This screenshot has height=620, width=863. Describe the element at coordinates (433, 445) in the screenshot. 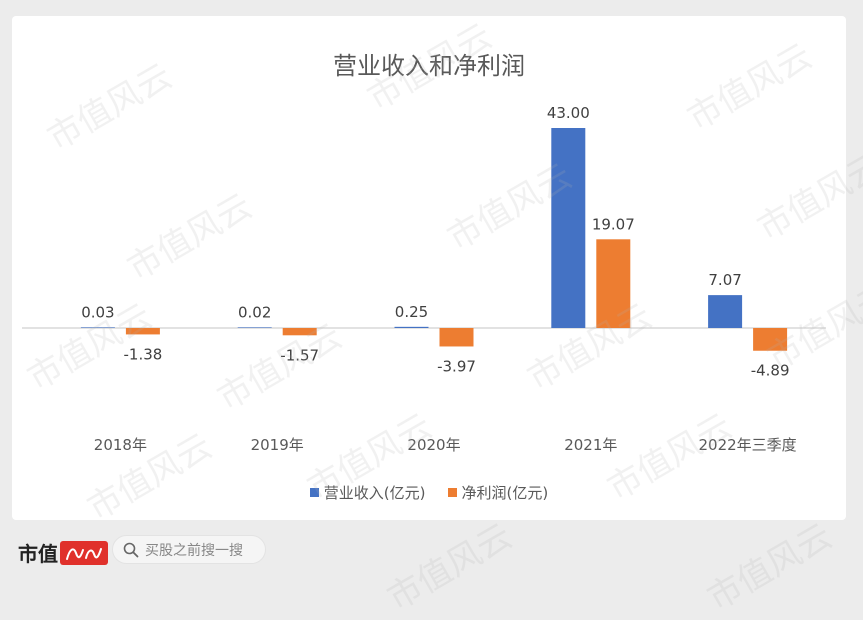

I see `x-tick-label-2: 2020年` at that location.